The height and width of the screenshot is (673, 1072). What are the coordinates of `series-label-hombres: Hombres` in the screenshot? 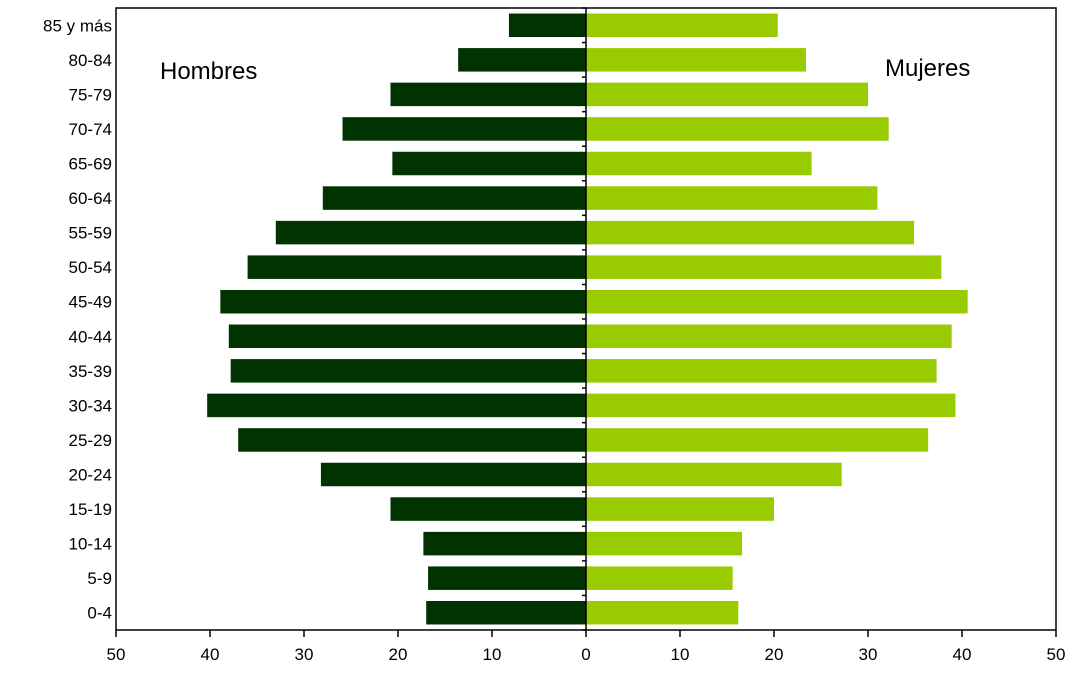 It's located at (208, 71).